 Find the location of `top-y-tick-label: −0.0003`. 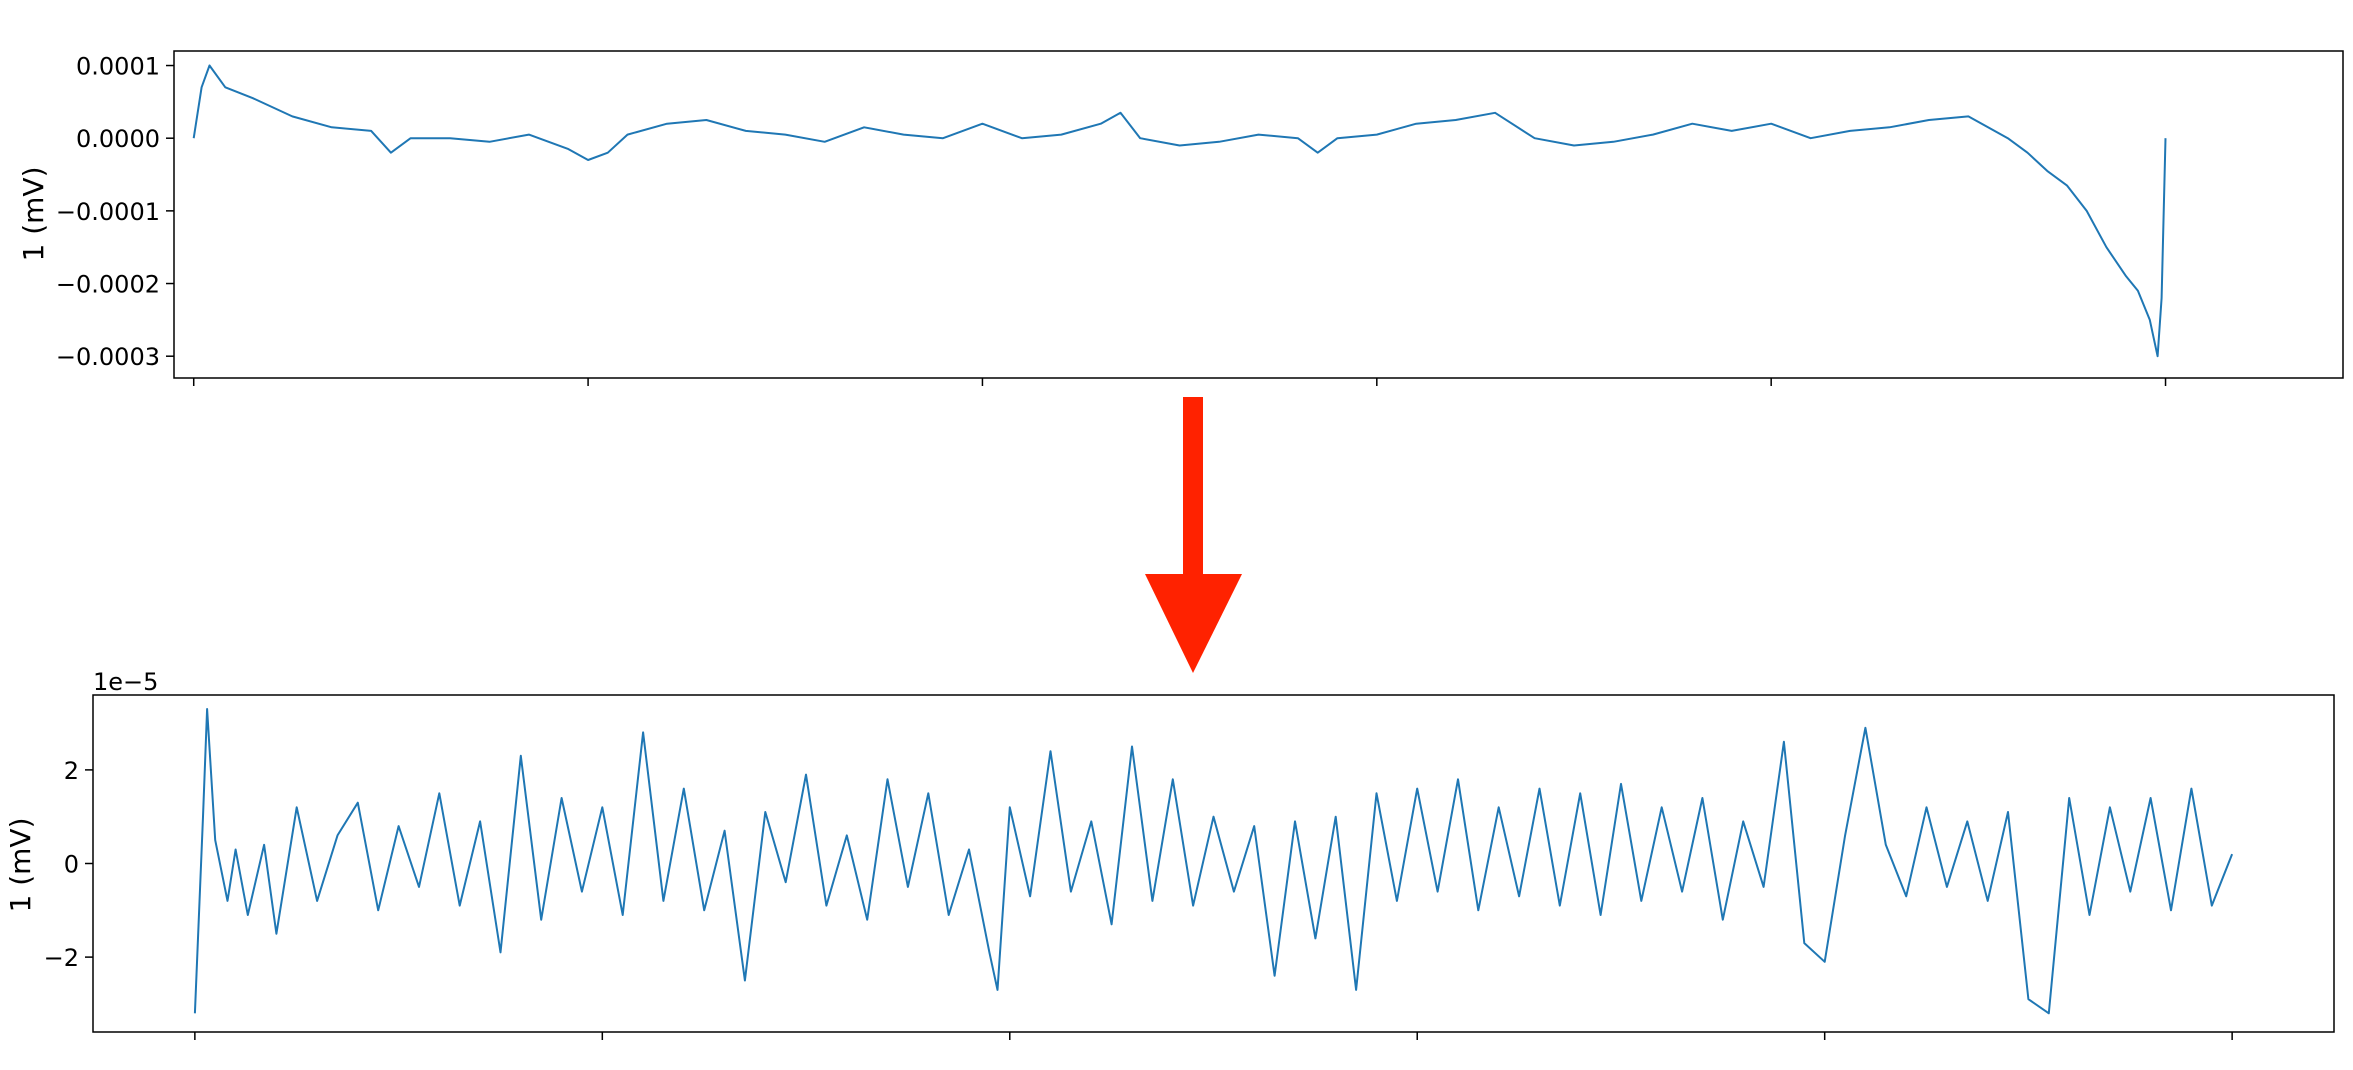

top-y-tick-label: −0.0003 is located at coordinates (108, 357).